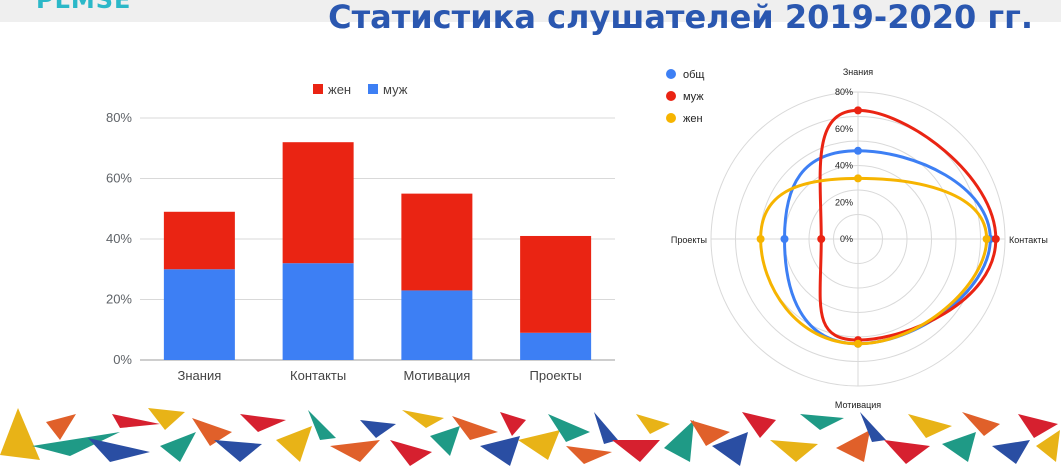 The height and width of the screenshot is (467, 1061). What do you see at coordinates (339, 89) in the screenshot?
I see `legend-label: жен` at bounding box center [339, 89].